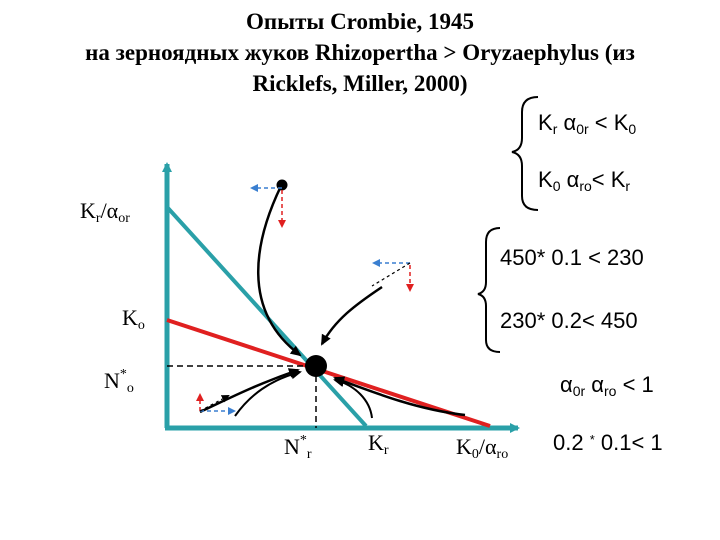 The height and width of the screenshot is (540, 720). What do you see at coordinates (353, 398) in the screenshot?
I see `trajectory-bottom-right` at bounding box center [353, 398].